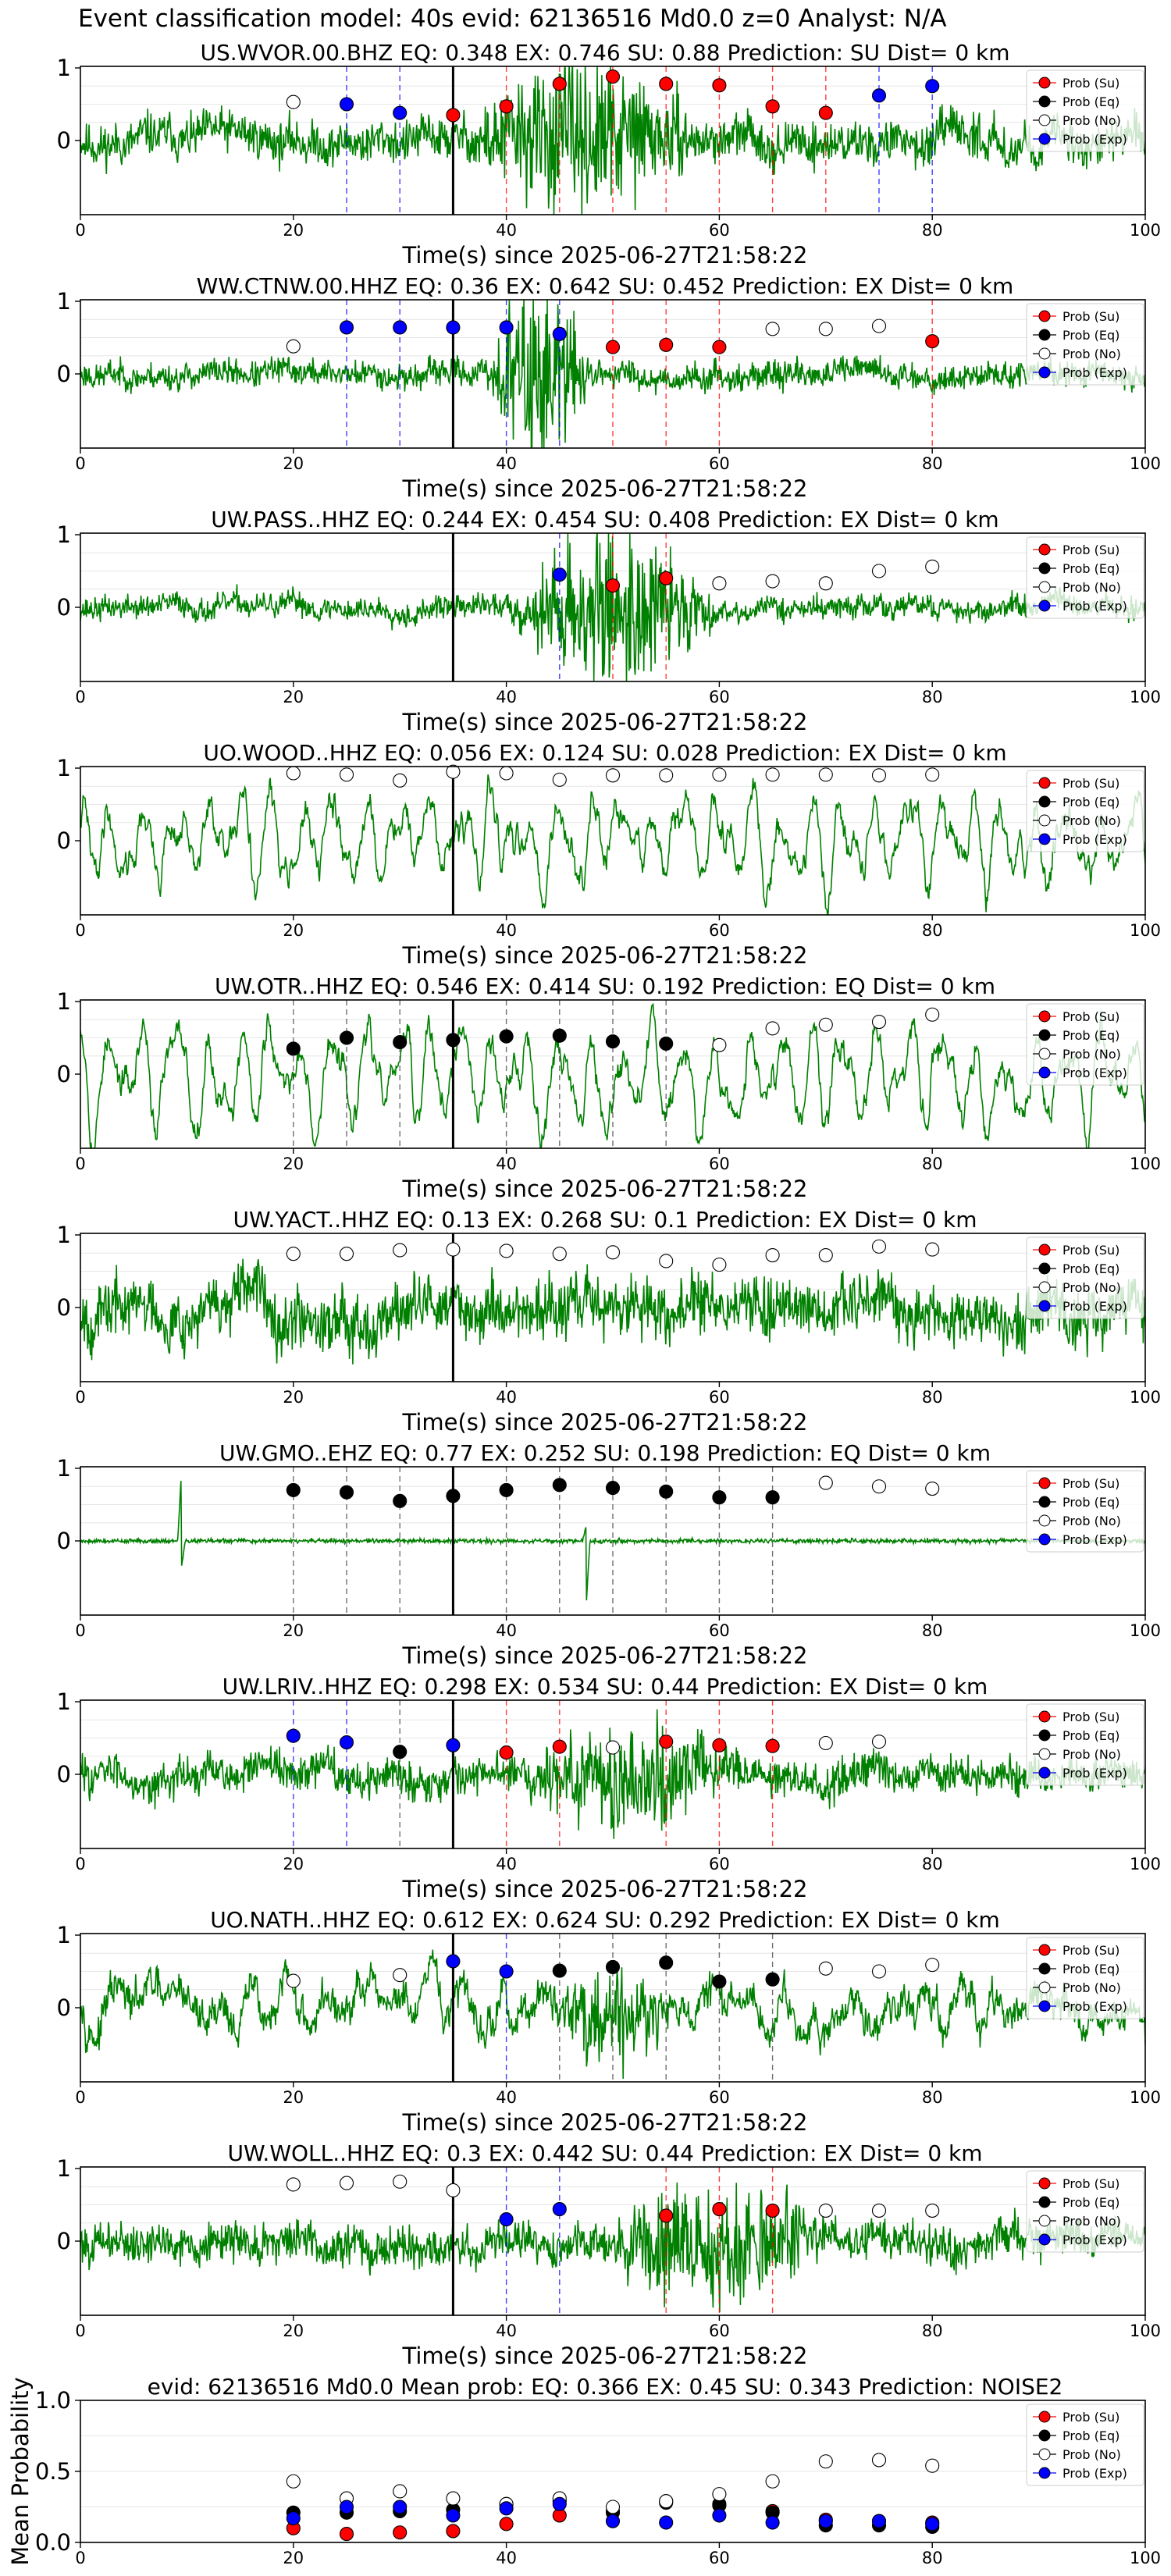  Describe the element at coordinates (932, 1630) in the screenshot. I see `x-tick-label: 80` at that location.